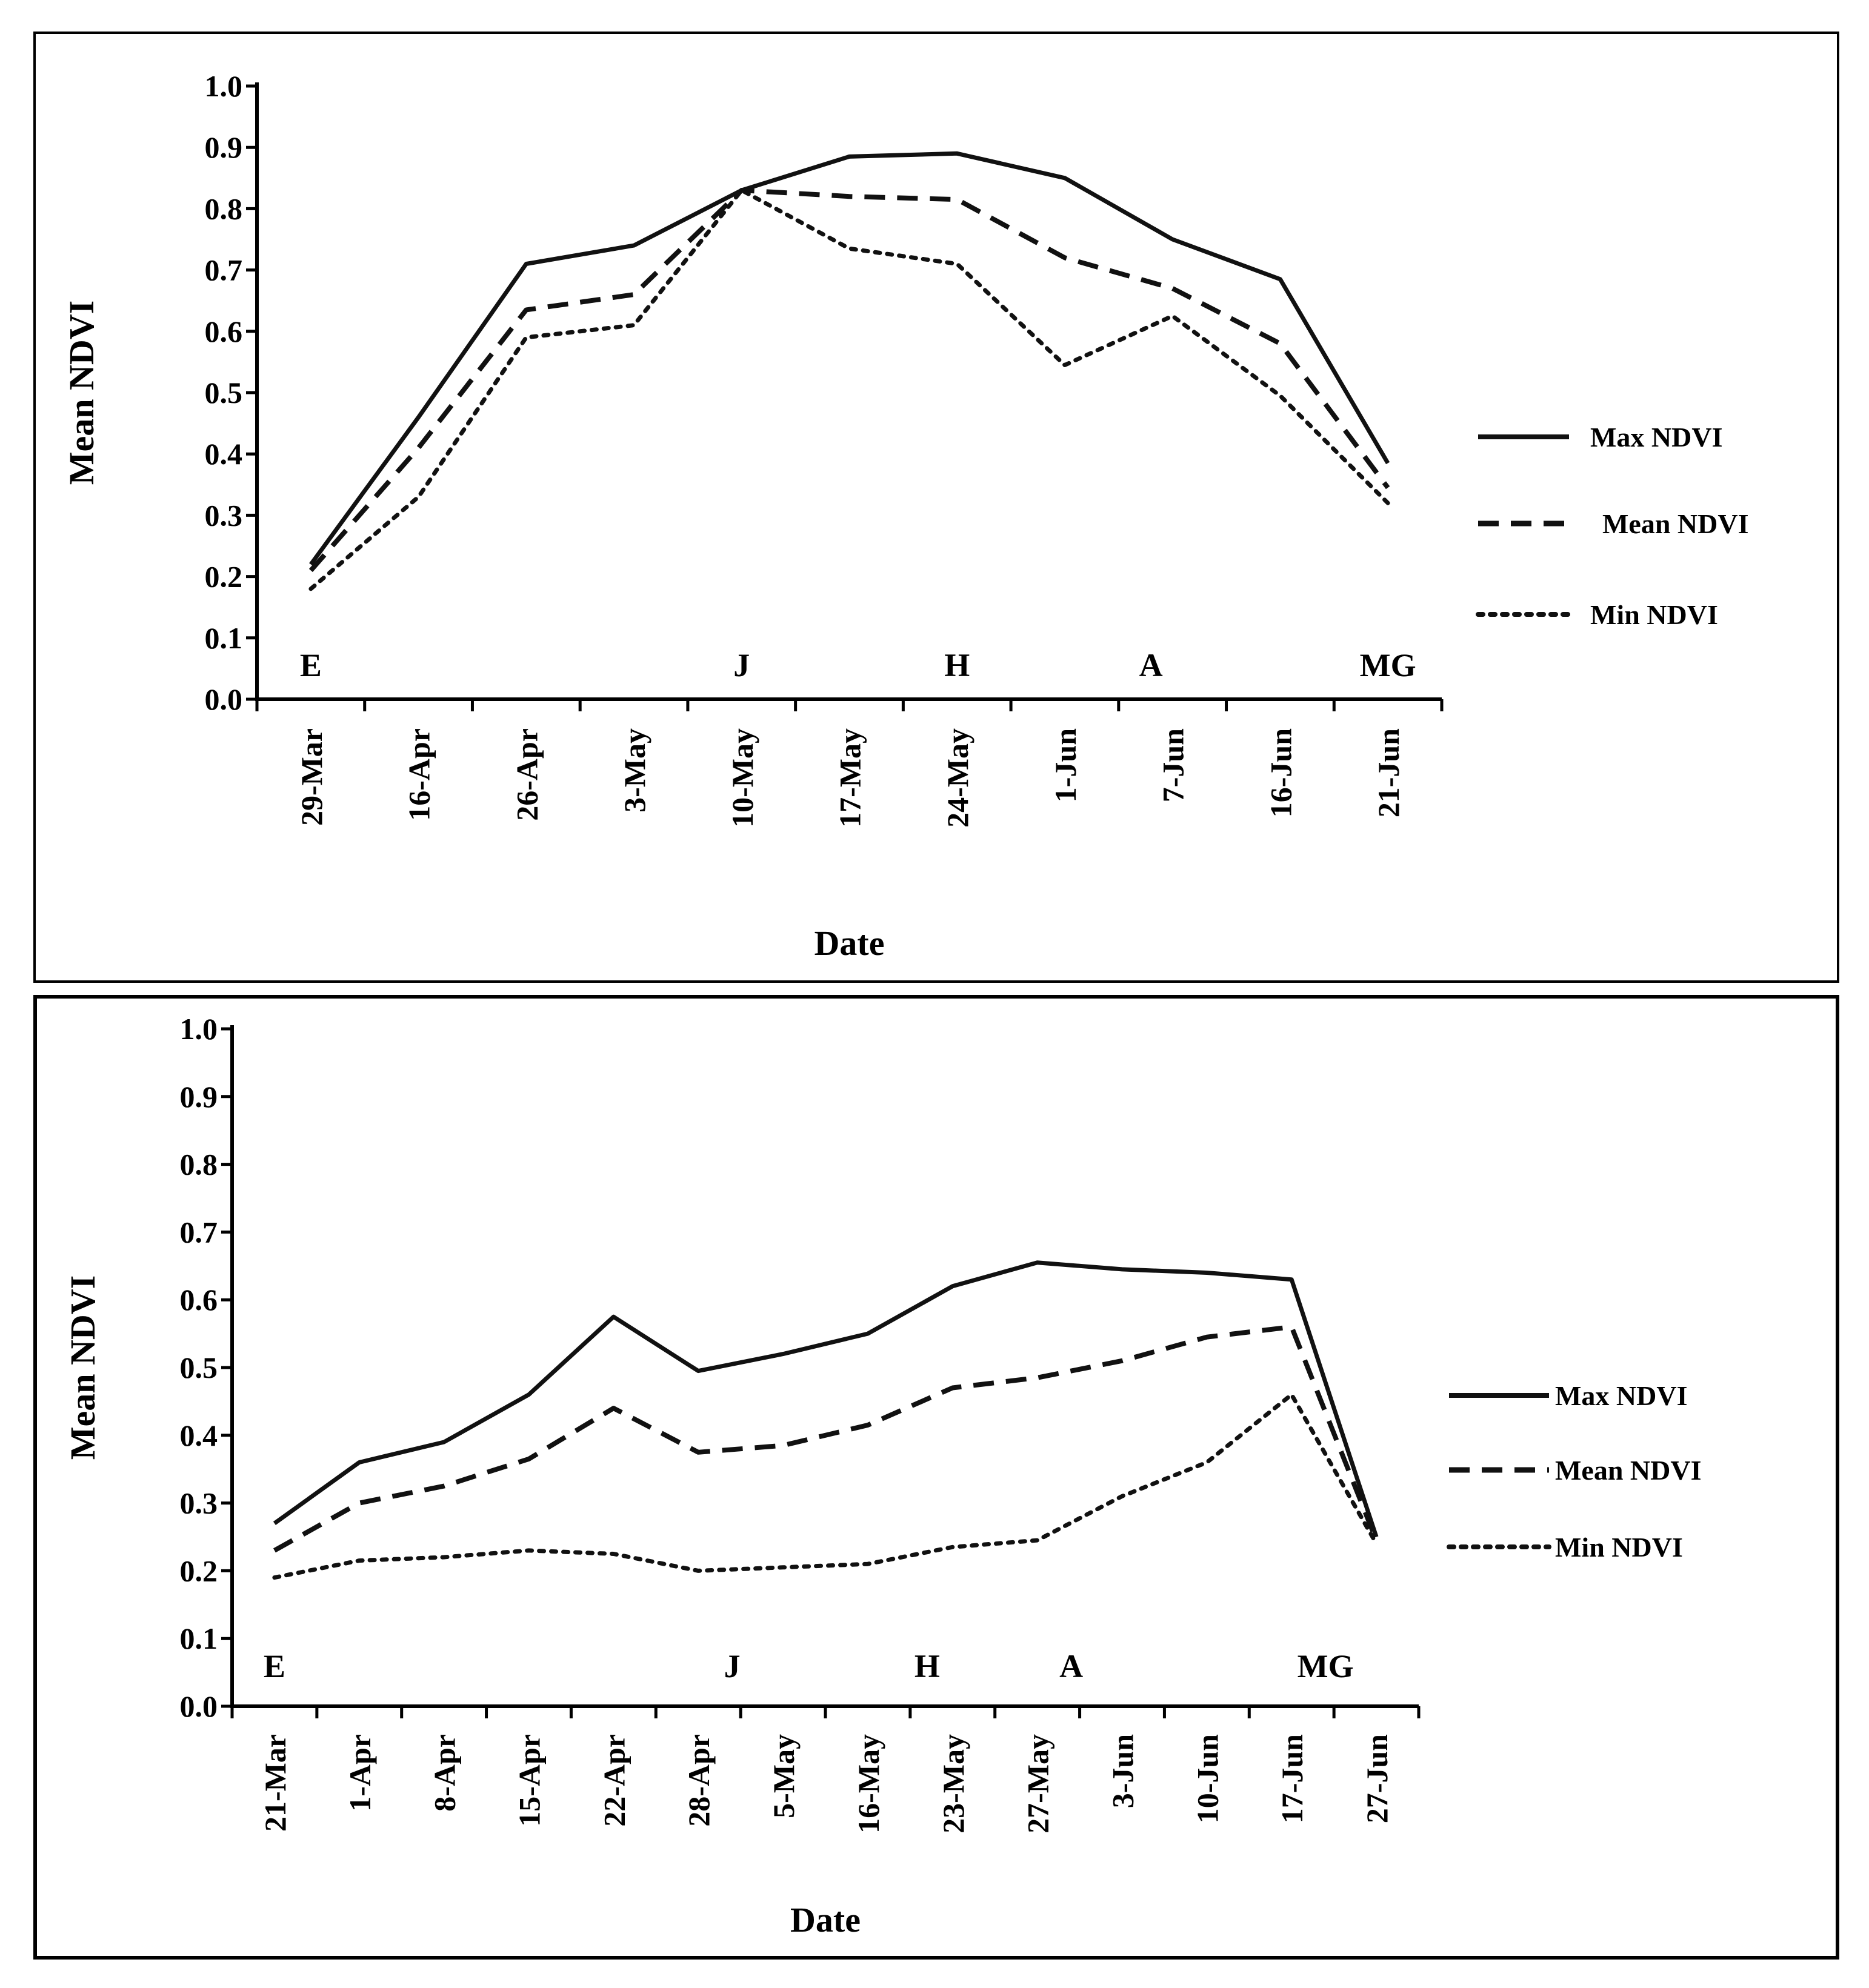 This screenshot has width=1869, height=1988. I want to click on legend-label: Mean NDVI, so click(1628, 1470).